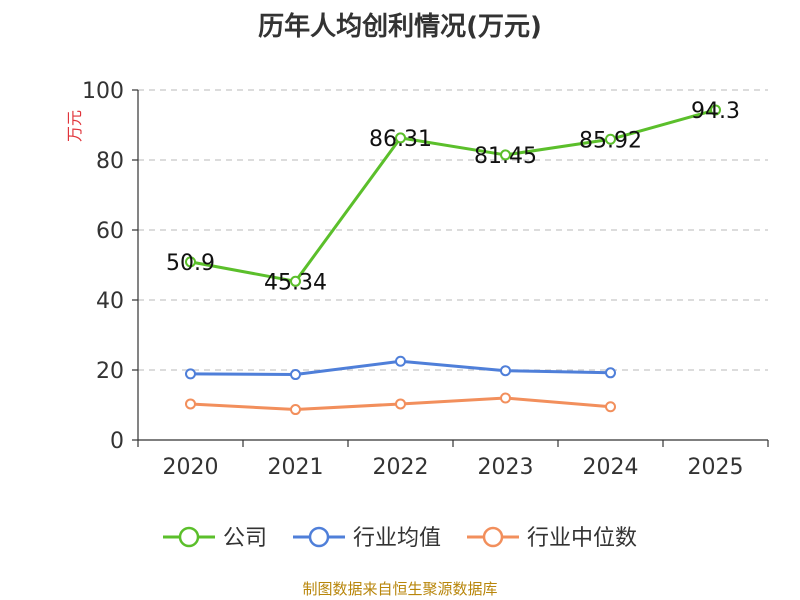 The image size is (800, 600). Describe the element at coordinates (716, 467) in the screenshot. I see `x-tick-label: 2025` at that location.